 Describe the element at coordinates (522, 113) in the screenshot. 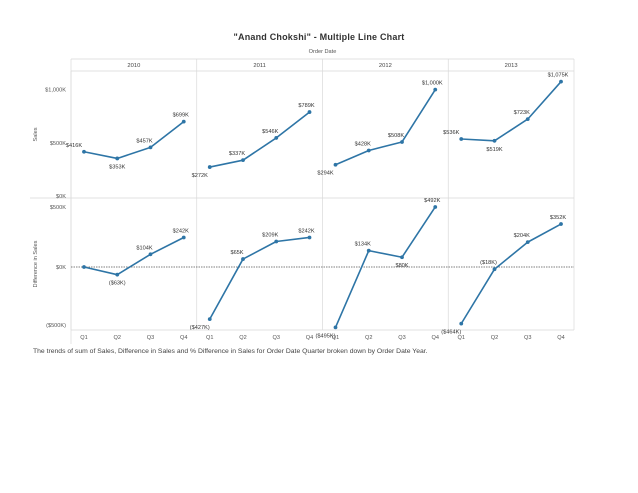

I see `data-label: $723K` at that location.